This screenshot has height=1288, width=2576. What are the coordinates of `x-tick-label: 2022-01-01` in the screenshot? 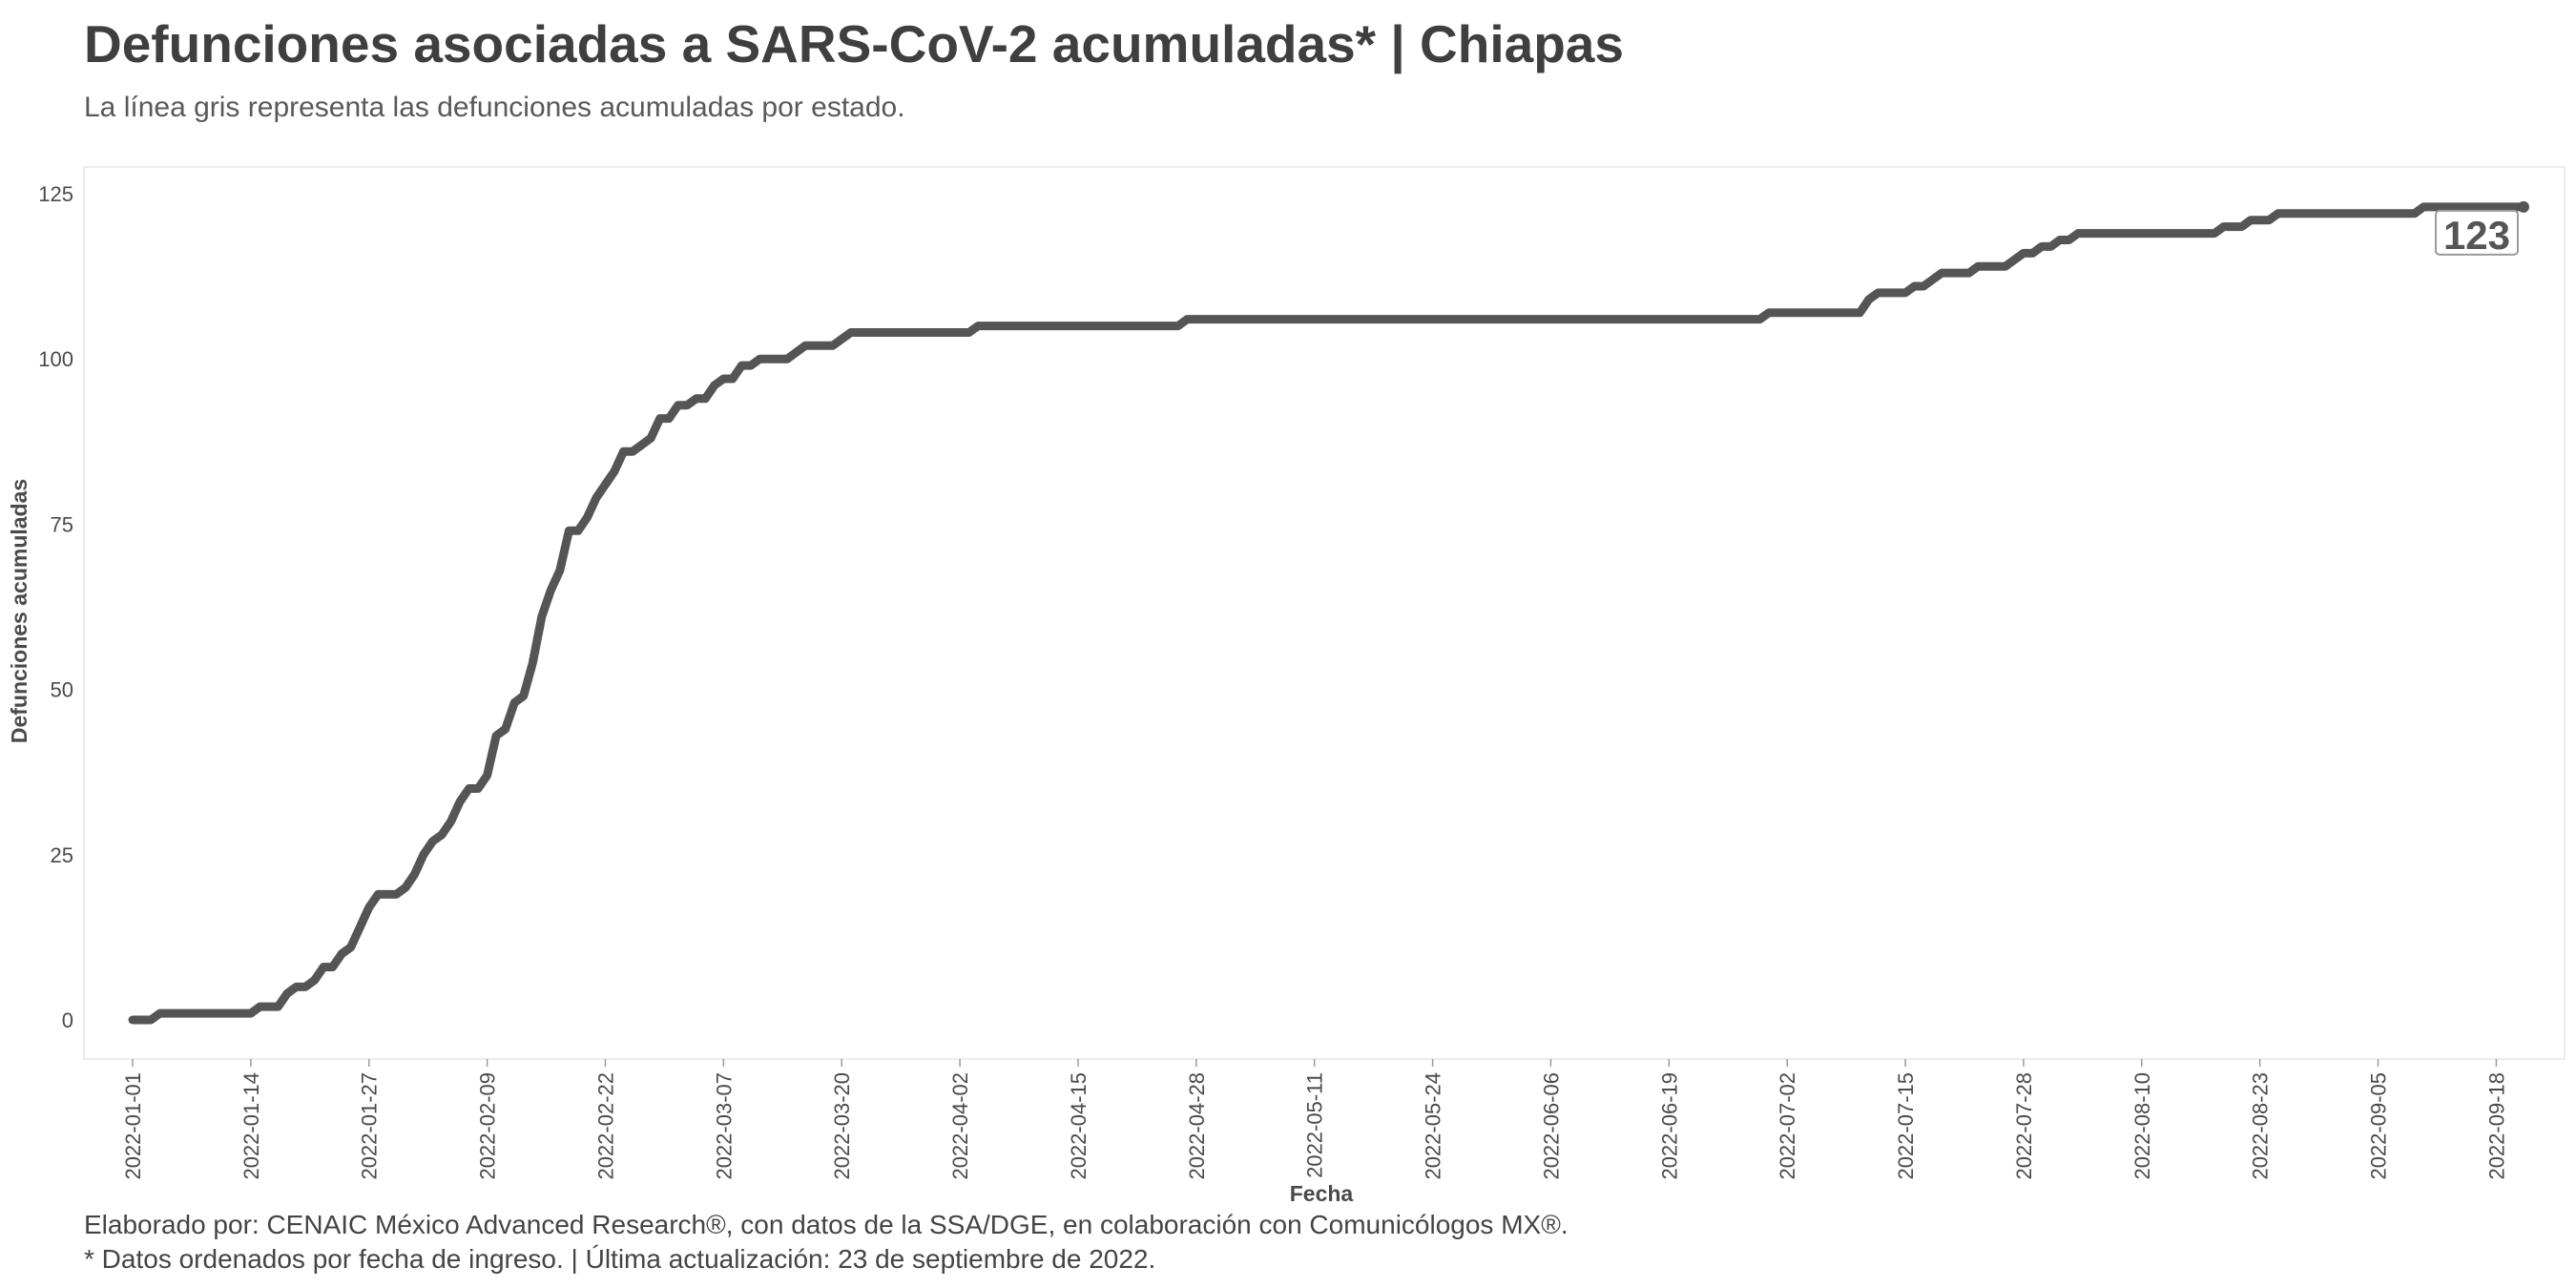 It's located at (133, 1126).